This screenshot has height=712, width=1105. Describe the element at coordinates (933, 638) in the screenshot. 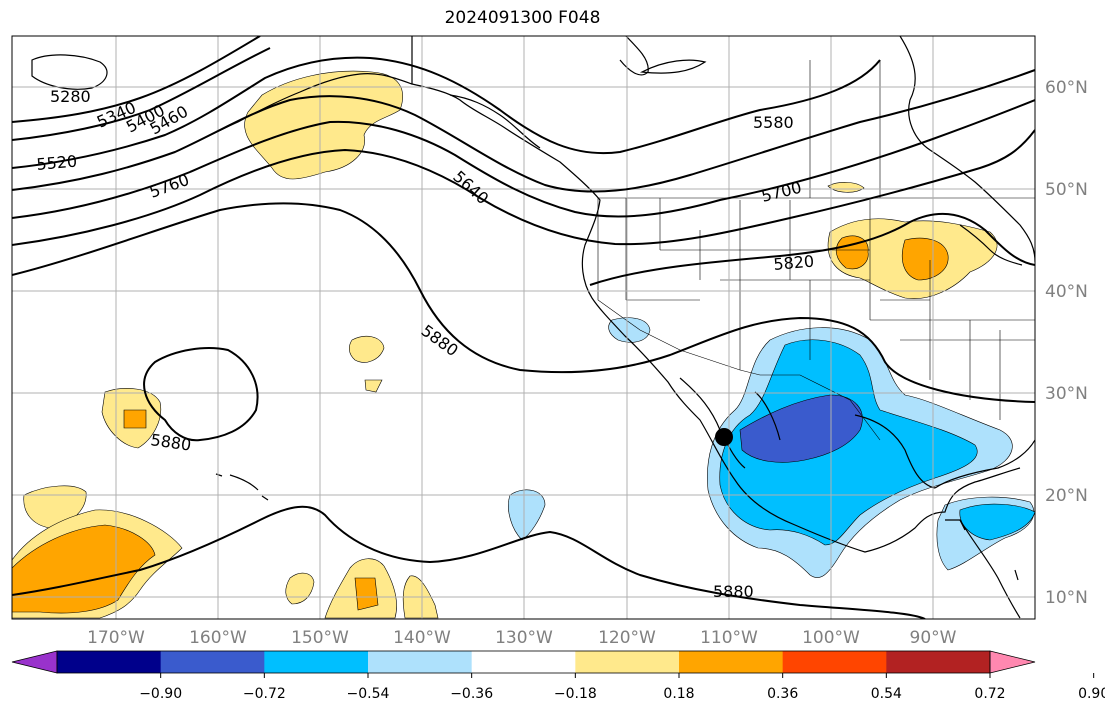

I see `lon-label: 90°W` at that location.